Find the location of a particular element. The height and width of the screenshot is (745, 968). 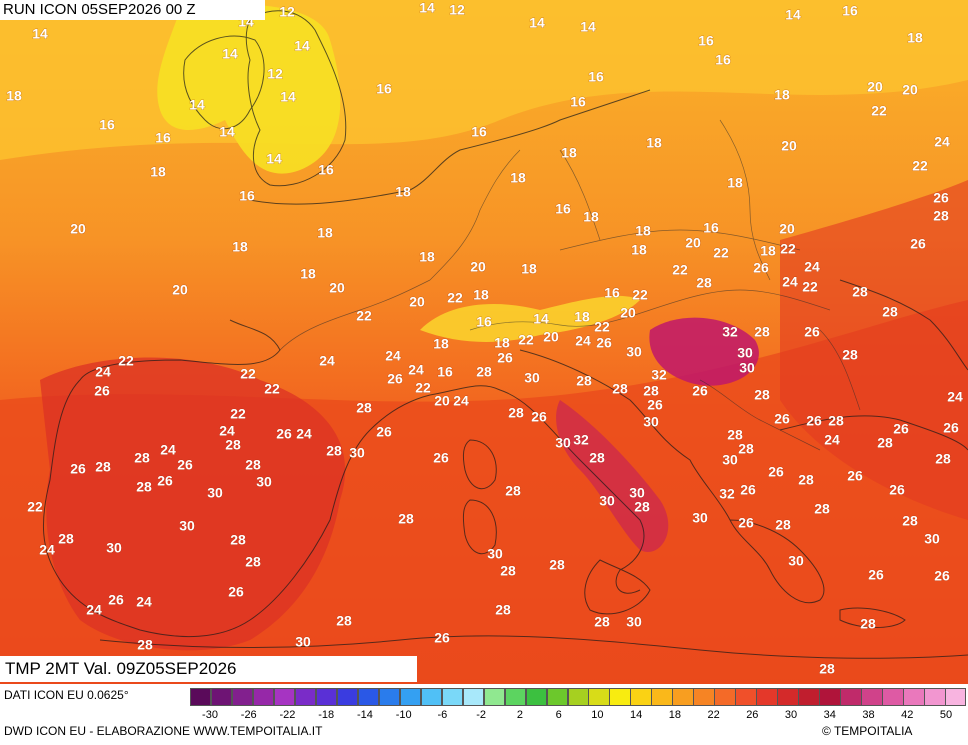

iberia-hot is located at coordinates (193, 504).